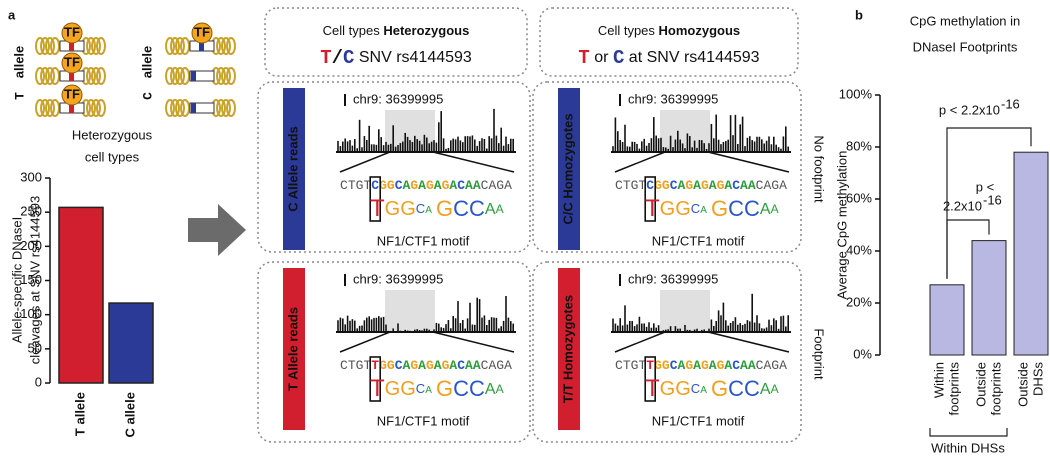  What do you see at coordinates (969, 109) in the screenshot?
I see `annotation: p < 2.2x10` at bounding box center [969, 109].